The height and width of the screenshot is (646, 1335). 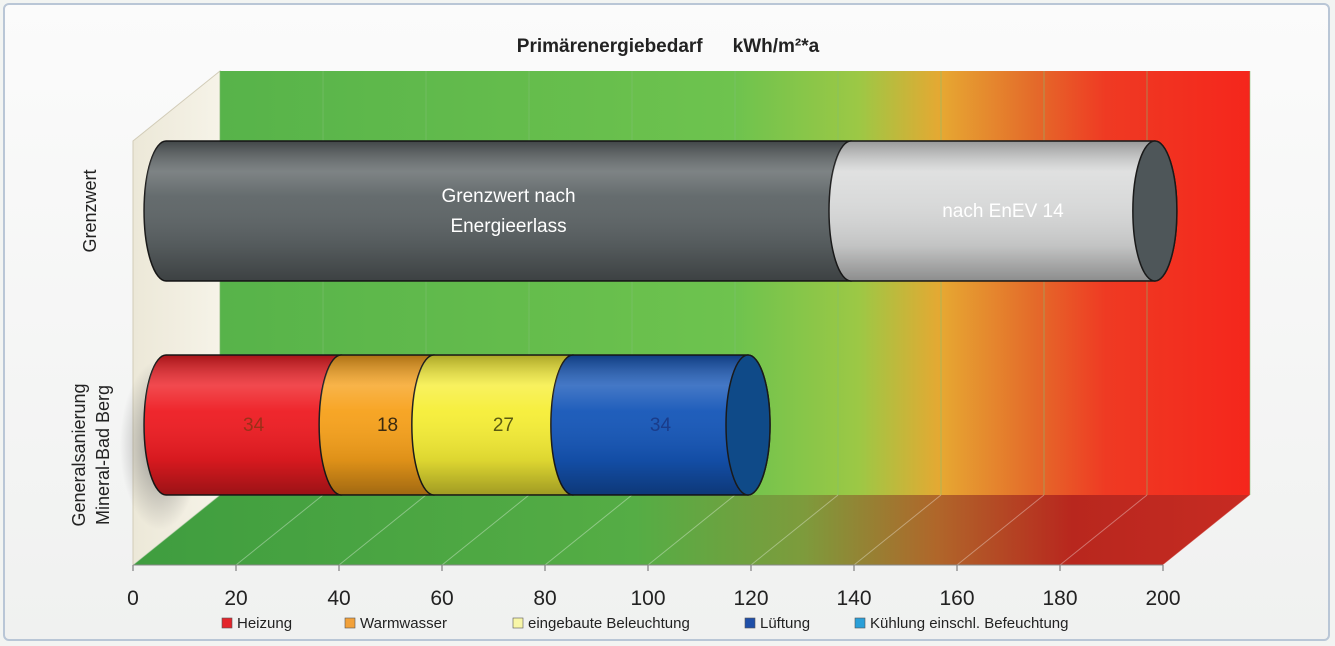 I want to click on x-axis: 0 20 40 60 80 100 120 140 160 180 200, so click(x=654, y=587).